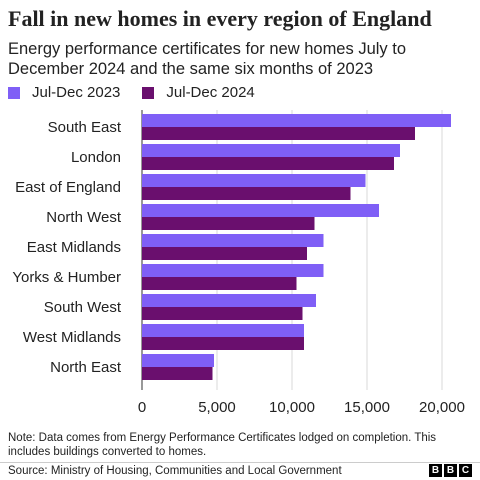  Describe the element at coordinates (210, 92) in the screenshot. I see `legend-label-2024: Jul-Dec 2024` at that location.